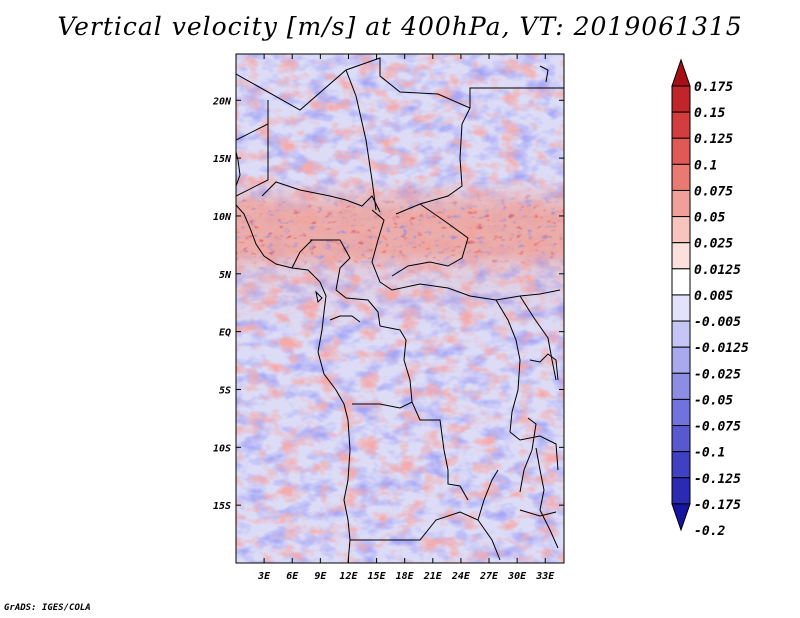 This screenshot has width=800, height=618. What do you see at coordinates (713, 400) in the screenshot?
I see `colorbar-label: -0.05` at bounding box center [713, 400].